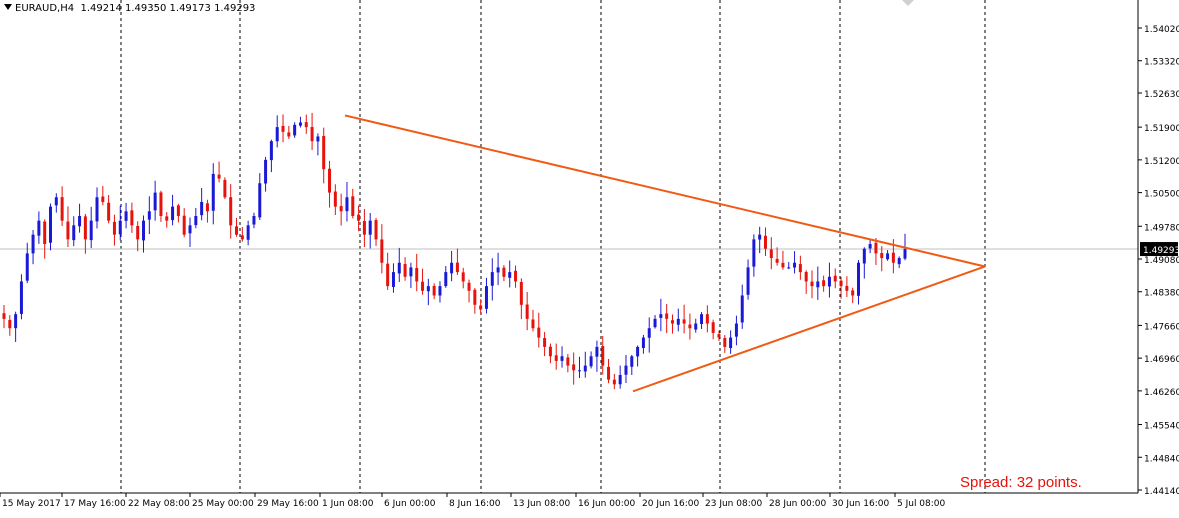 This screenshot has height=518, width=1179. Describe the element at coordinates (908, 3) in the screenshot. I see `shift-marker-icon` at that location.